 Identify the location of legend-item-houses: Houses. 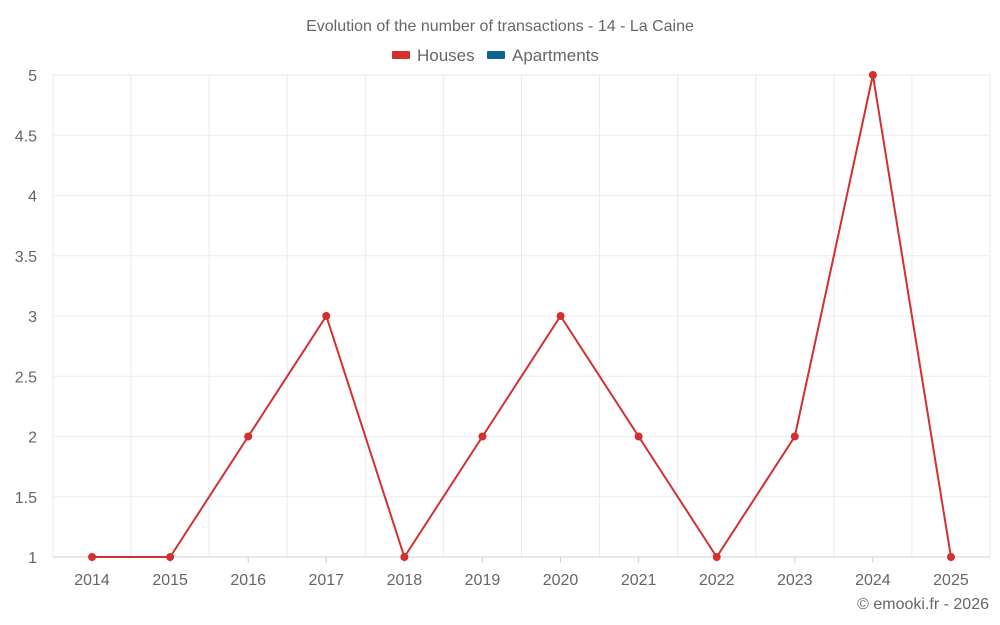
(433, 55).